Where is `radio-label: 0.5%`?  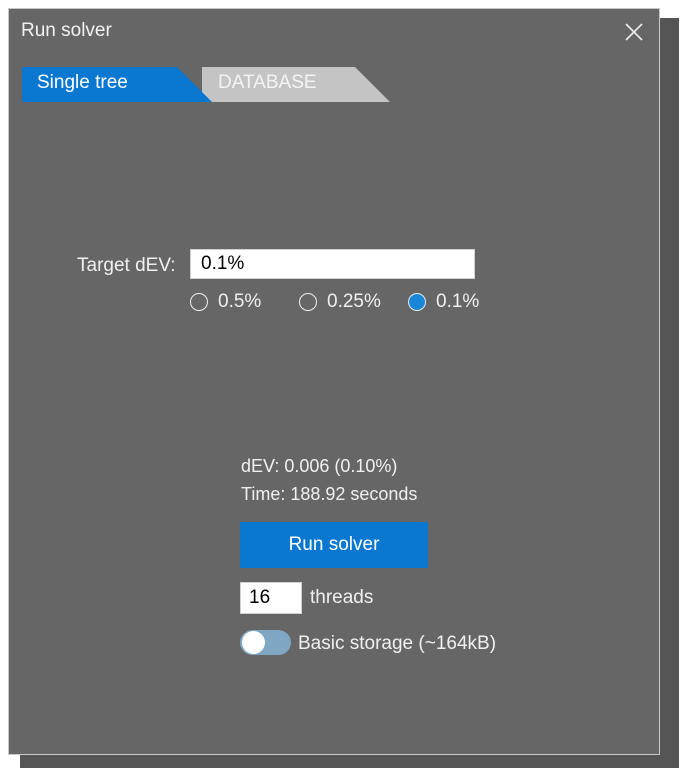 radio-label: 0.5% is located at coordinates (240, 301).